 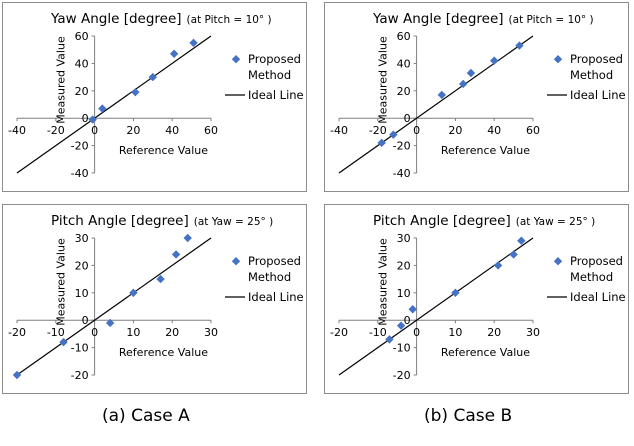 I want to click on x-tick-label: -40, so click(x=17, y=130).